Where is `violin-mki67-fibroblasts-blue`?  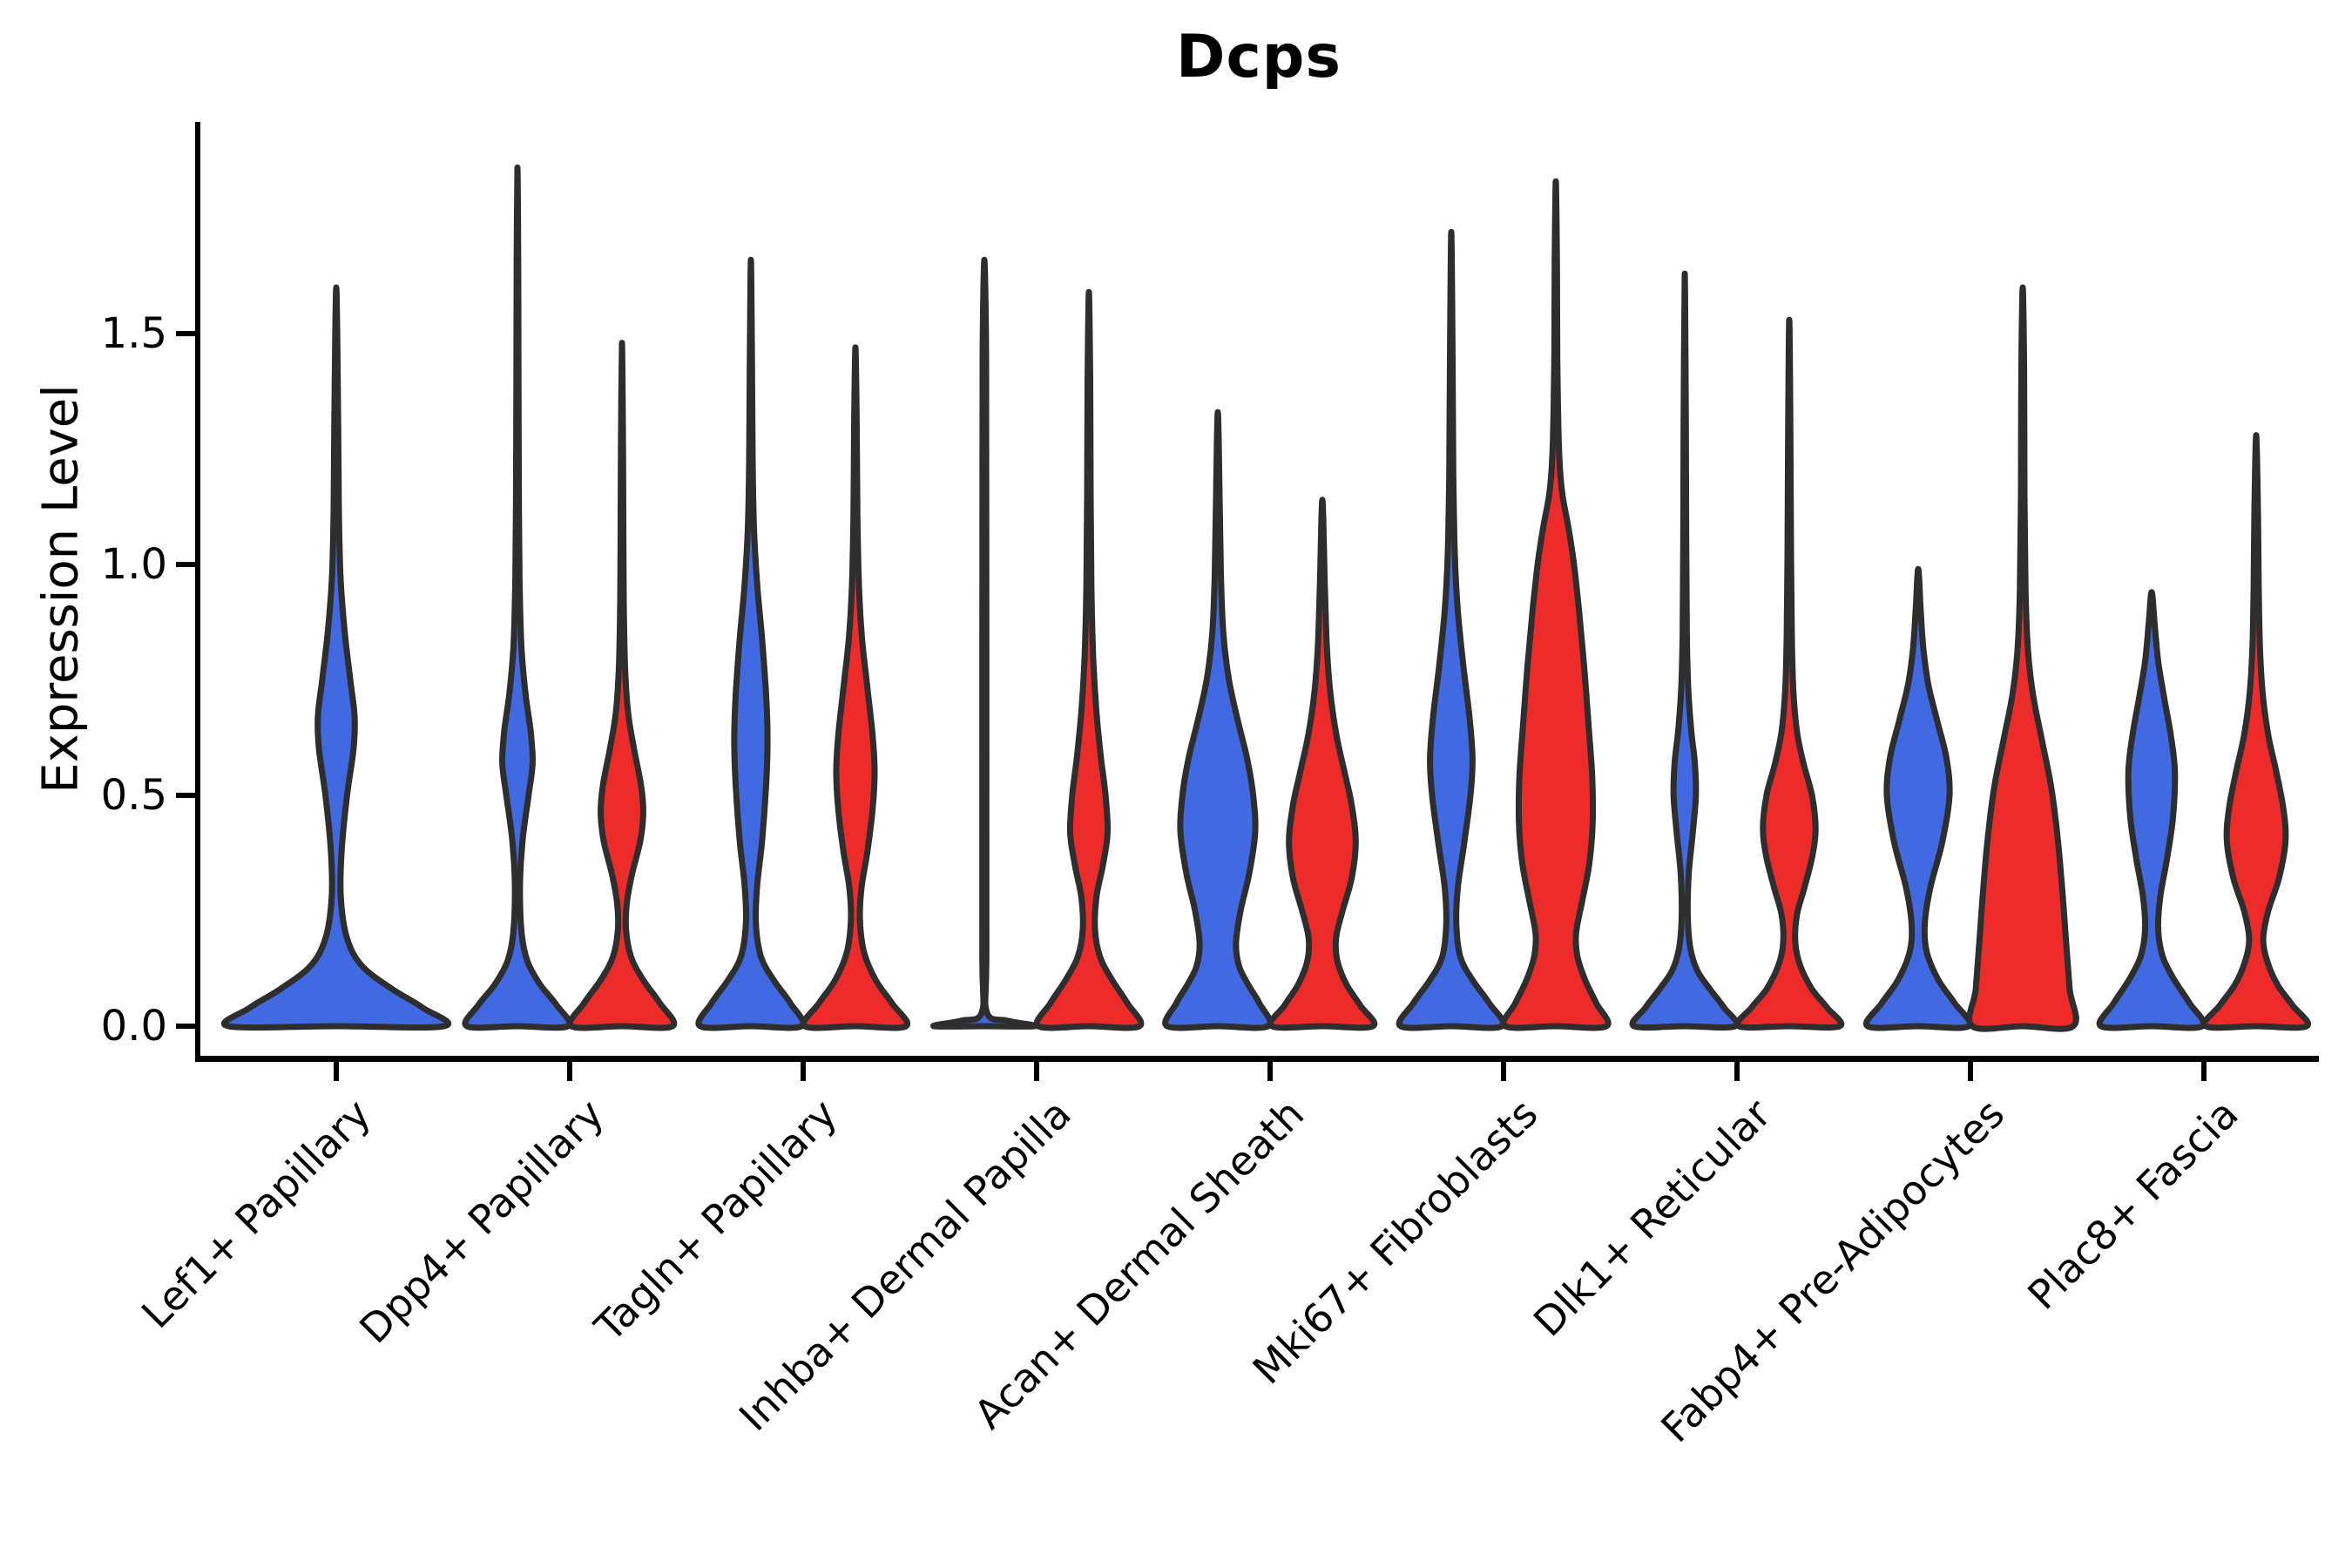 violin-mki67-fibroblasts-blue is located at coordinates (1451, 629).